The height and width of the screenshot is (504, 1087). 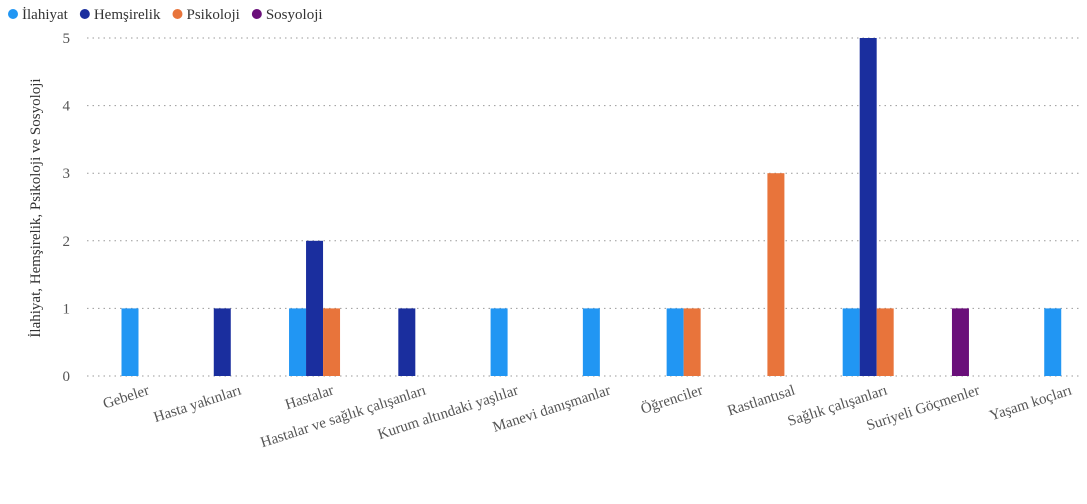 I want to click on bar-ilahiyat-yasam-koclari, so click(x=1053, y=342).